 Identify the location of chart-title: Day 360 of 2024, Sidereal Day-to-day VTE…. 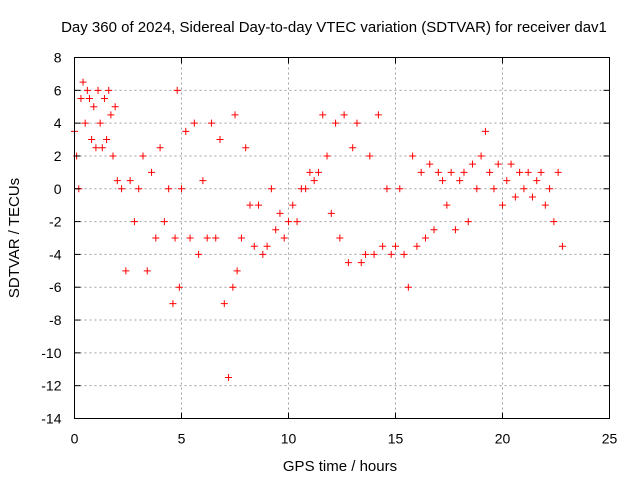
(334, 27).